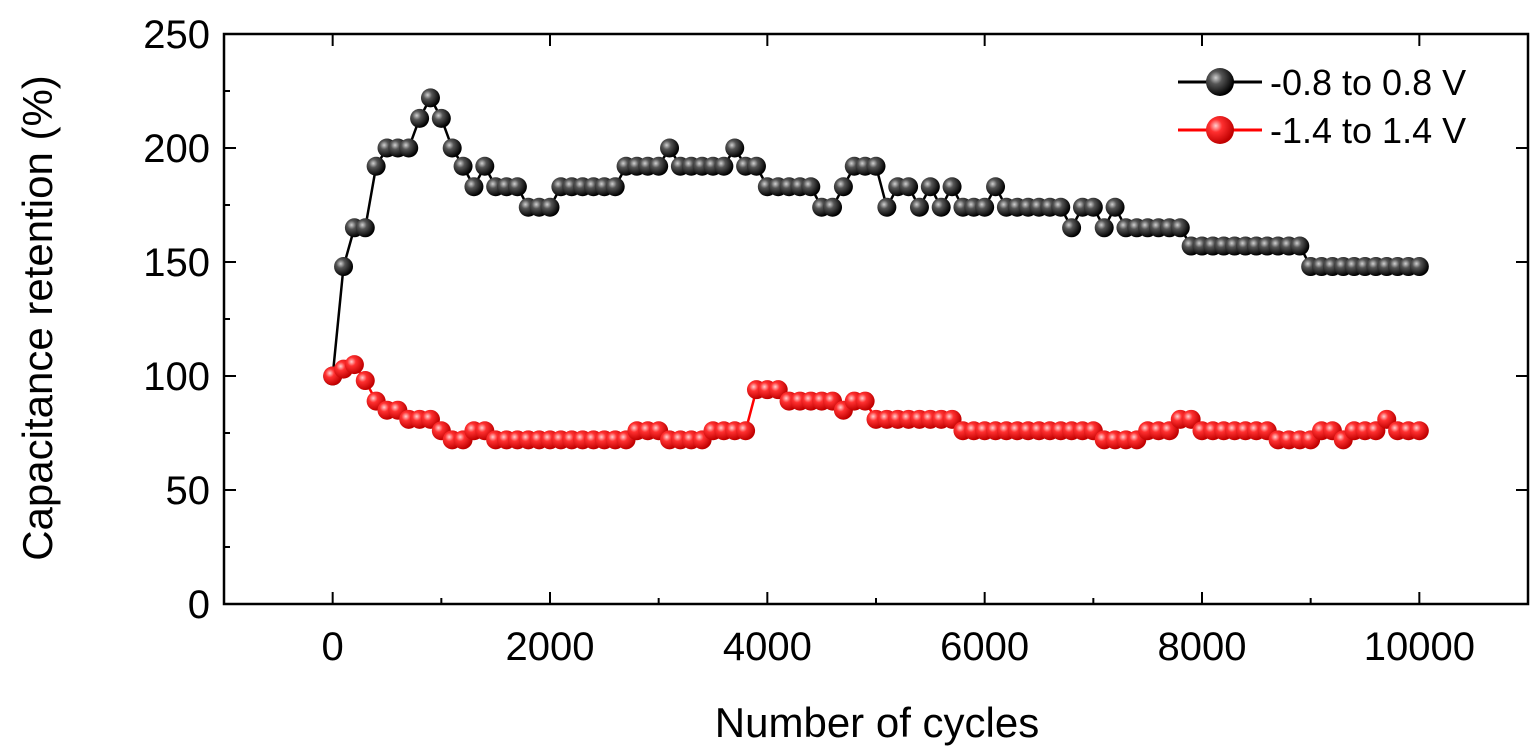 The height and width of the screenshot is (749, 1531). What do you see at coordinates (550, 647) in the screenshot?
I see `x-tick-label: 2000` at bounding box center [550, 647].